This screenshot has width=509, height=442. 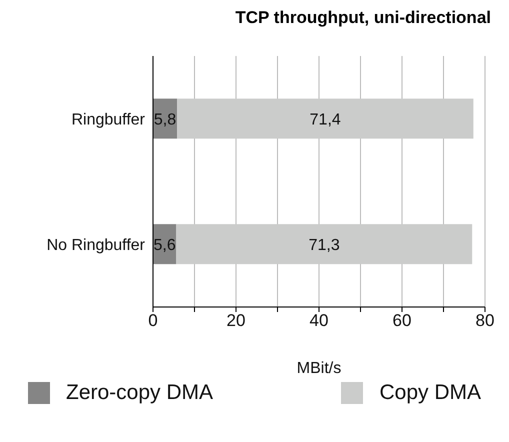 I want to click on x-axis-title: MBit/s, so click(x=319, y=368).